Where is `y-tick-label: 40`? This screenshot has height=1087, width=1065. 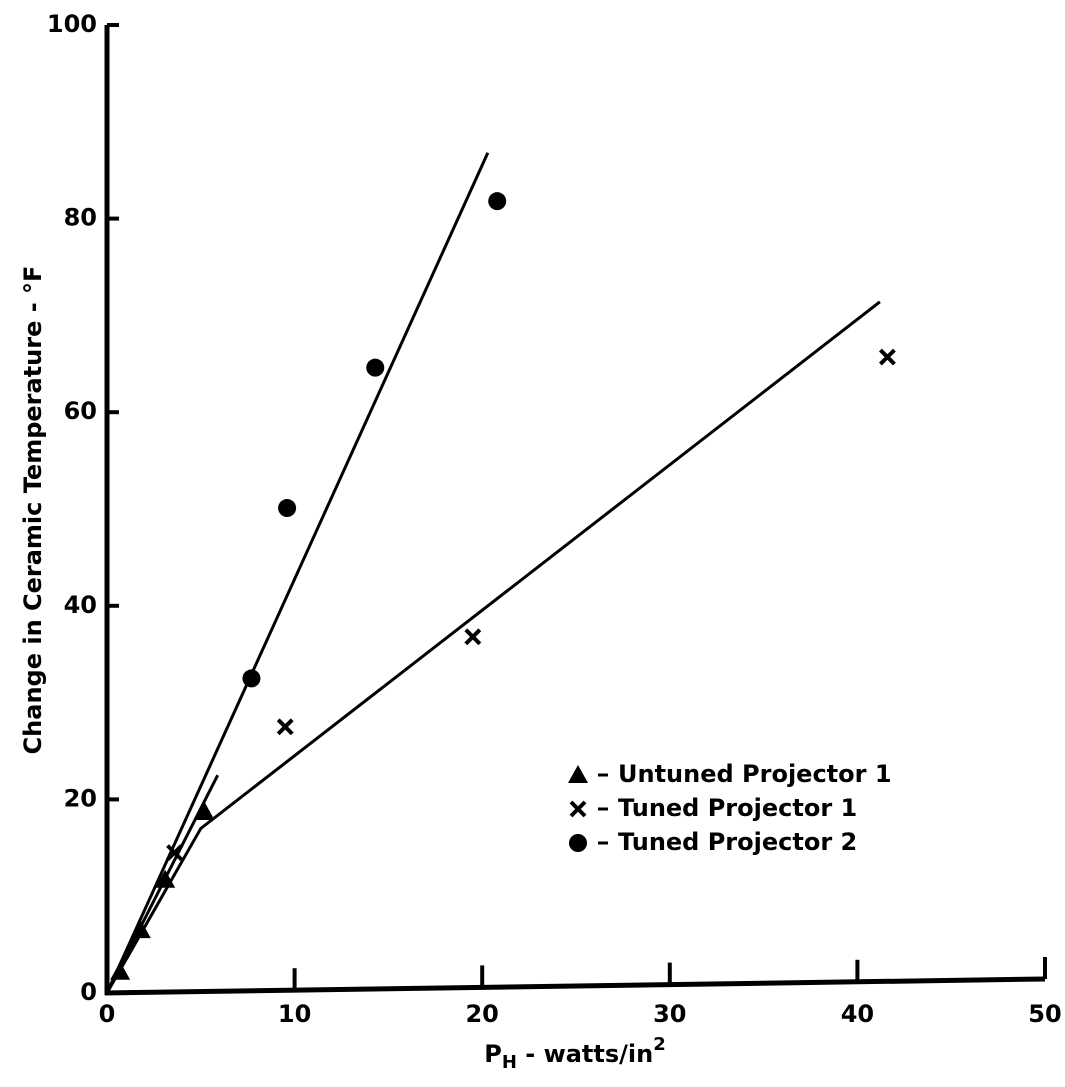 y-tick-label: 40 is located at coordinates (80, 605).